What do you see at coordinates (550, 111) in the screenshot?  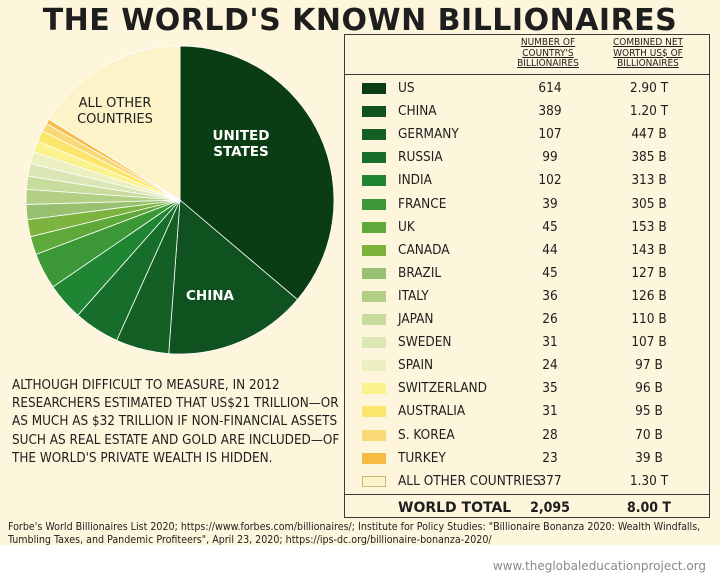 I see `billionaire-count: 389` at bounding box center [550, 111].